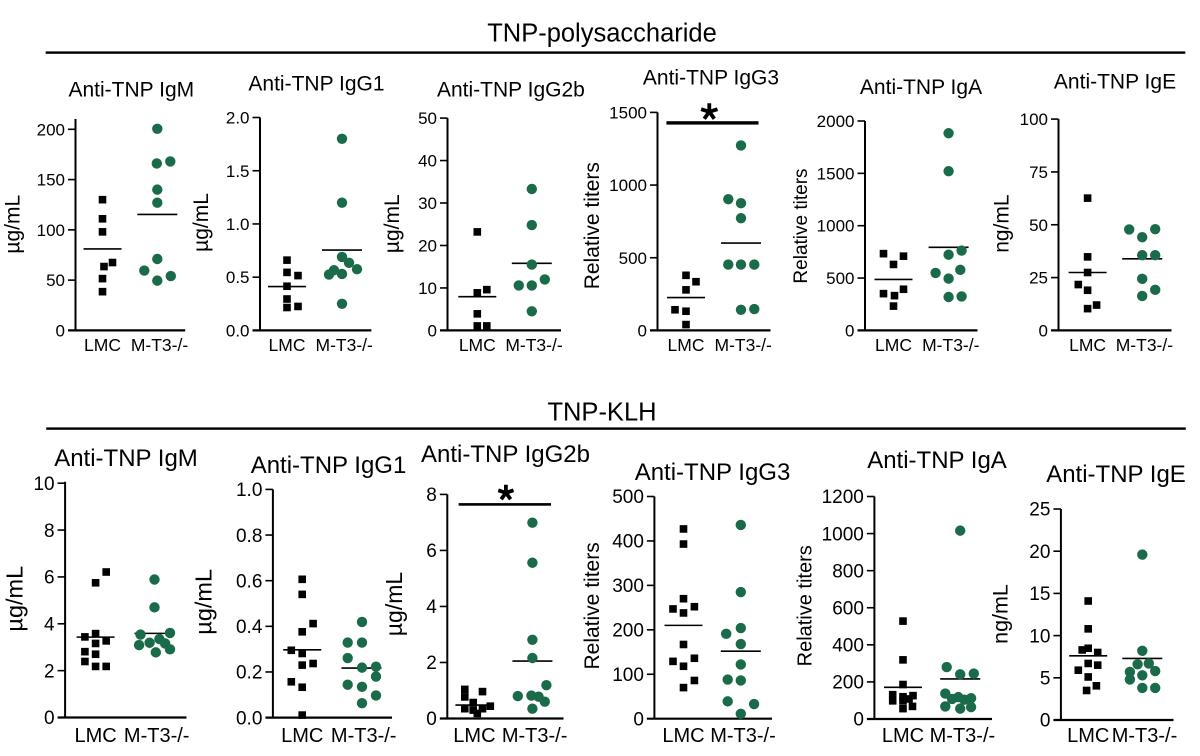  What do you see at coordinates (1002, 223) in the screenshot?
I see `svg-text: ng/mL` at bounding box center [1002, 223].